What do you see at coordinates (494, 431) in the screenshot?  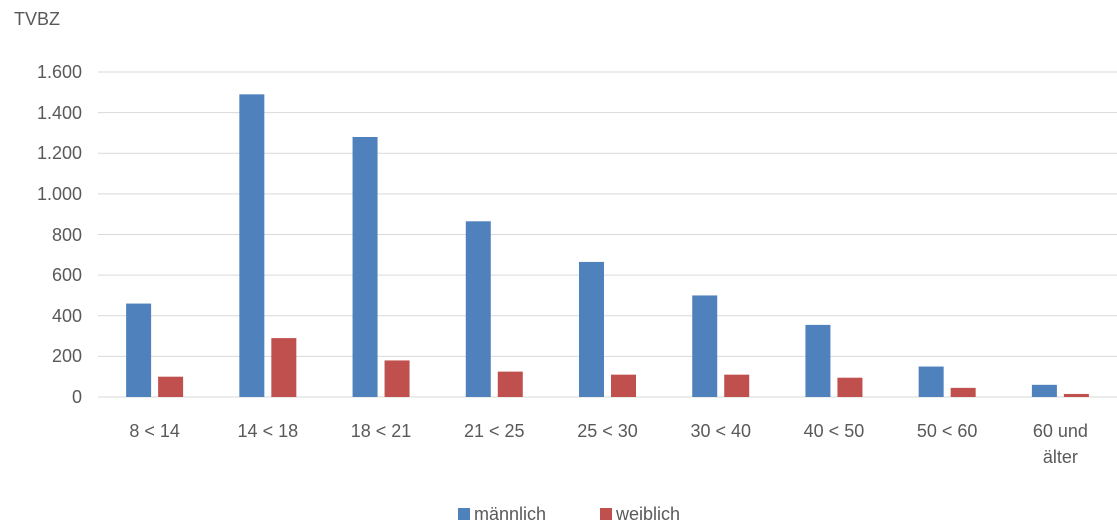 I see `x-tick-label: 21 < 25` at bounding box center [494, 431].